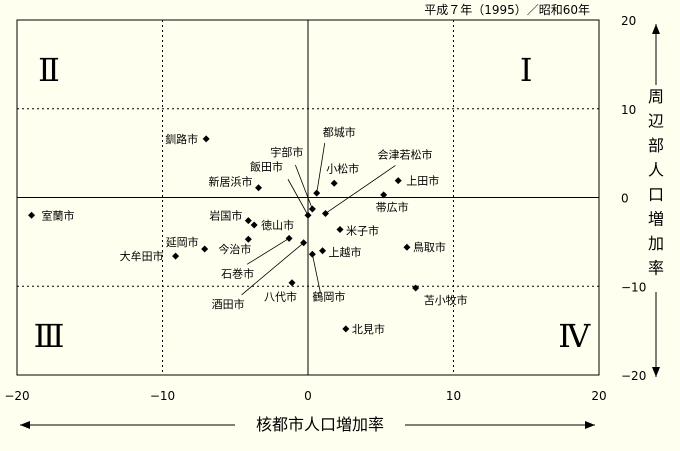  What do you see at coordinates (526, 70) in the screenshot?
I see `quadrant-label-I: Ⅰ` at bounding box center [526, 70].